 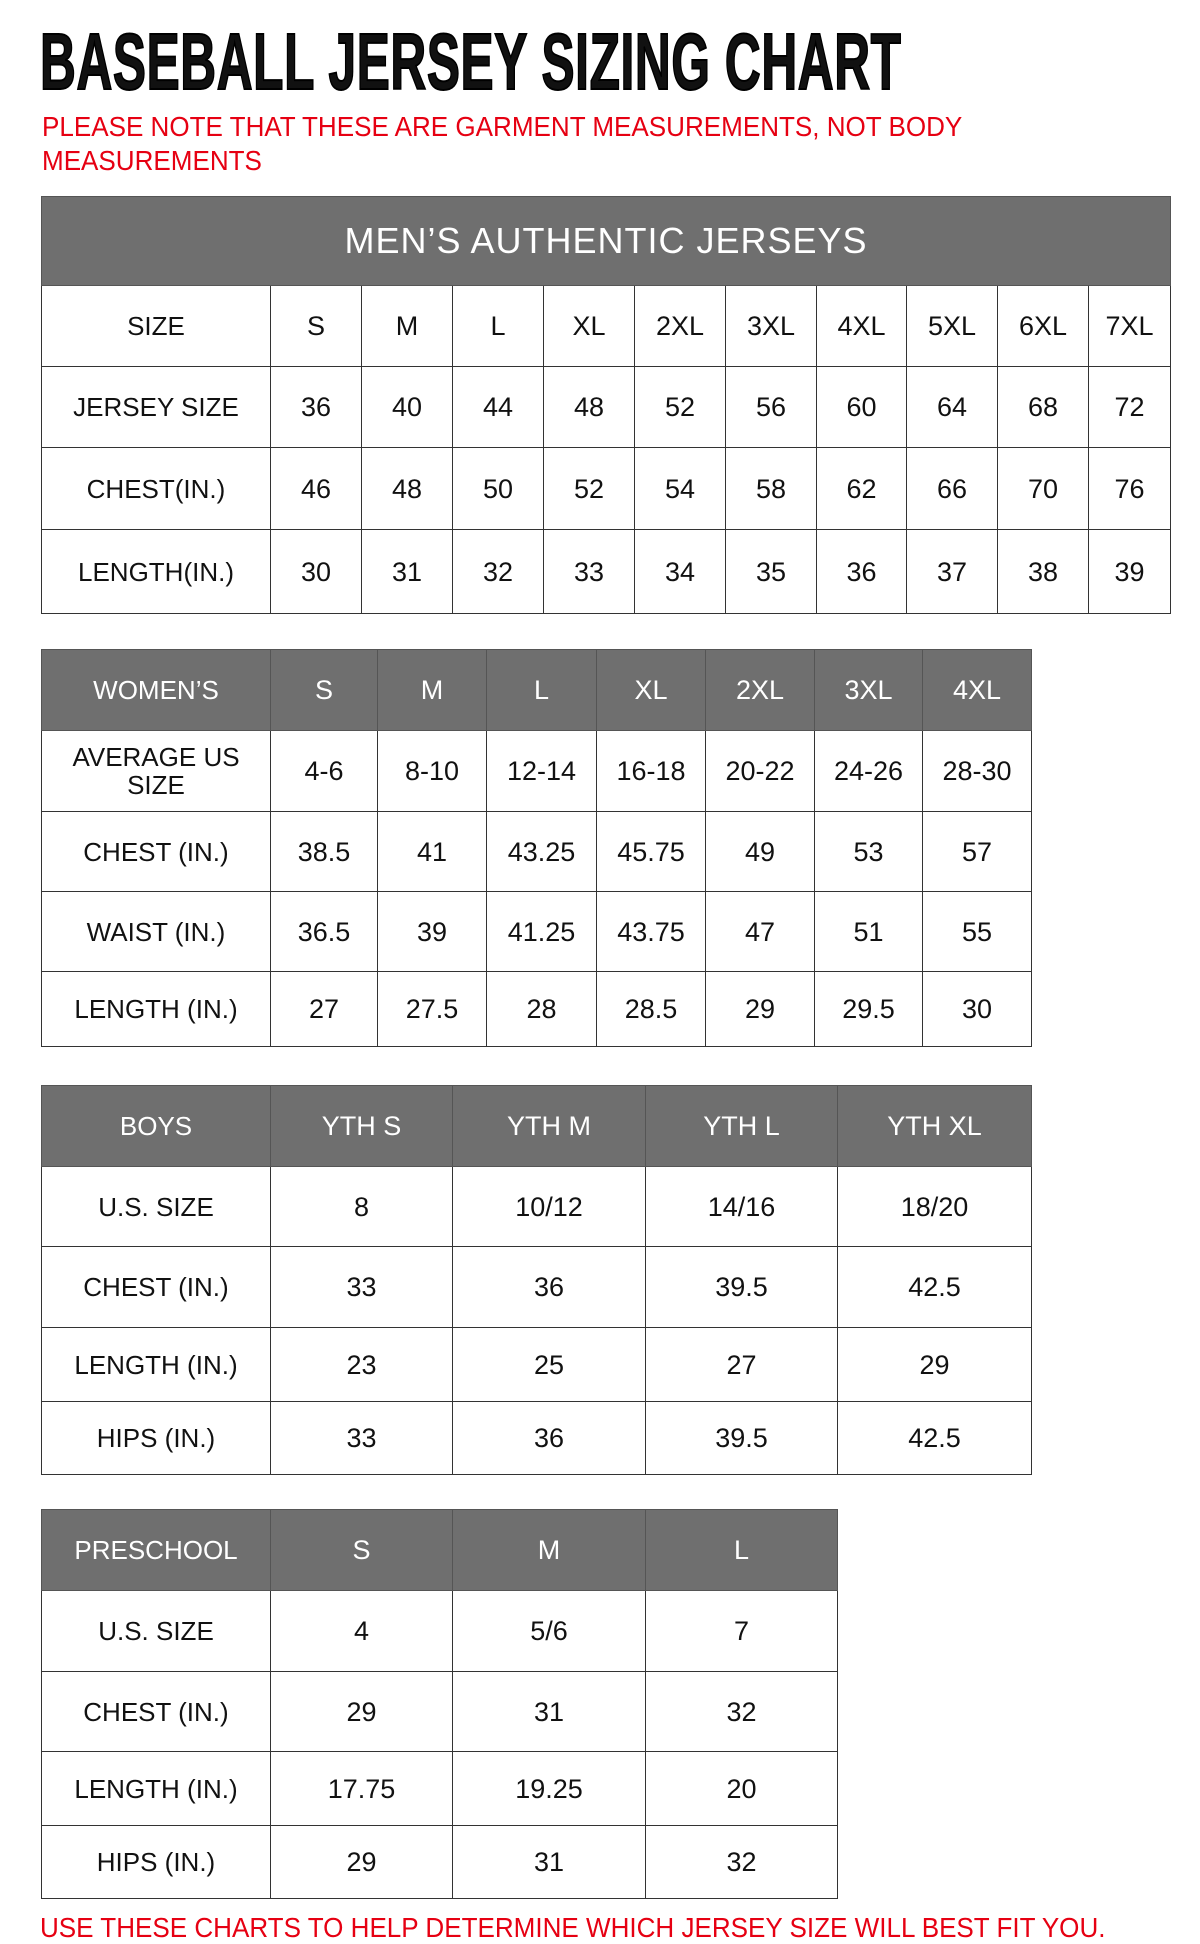 What do you see at coordinates (156, 326) in the screenshot?
I see `row-label: SIZE` at bounding box center [156, 326].